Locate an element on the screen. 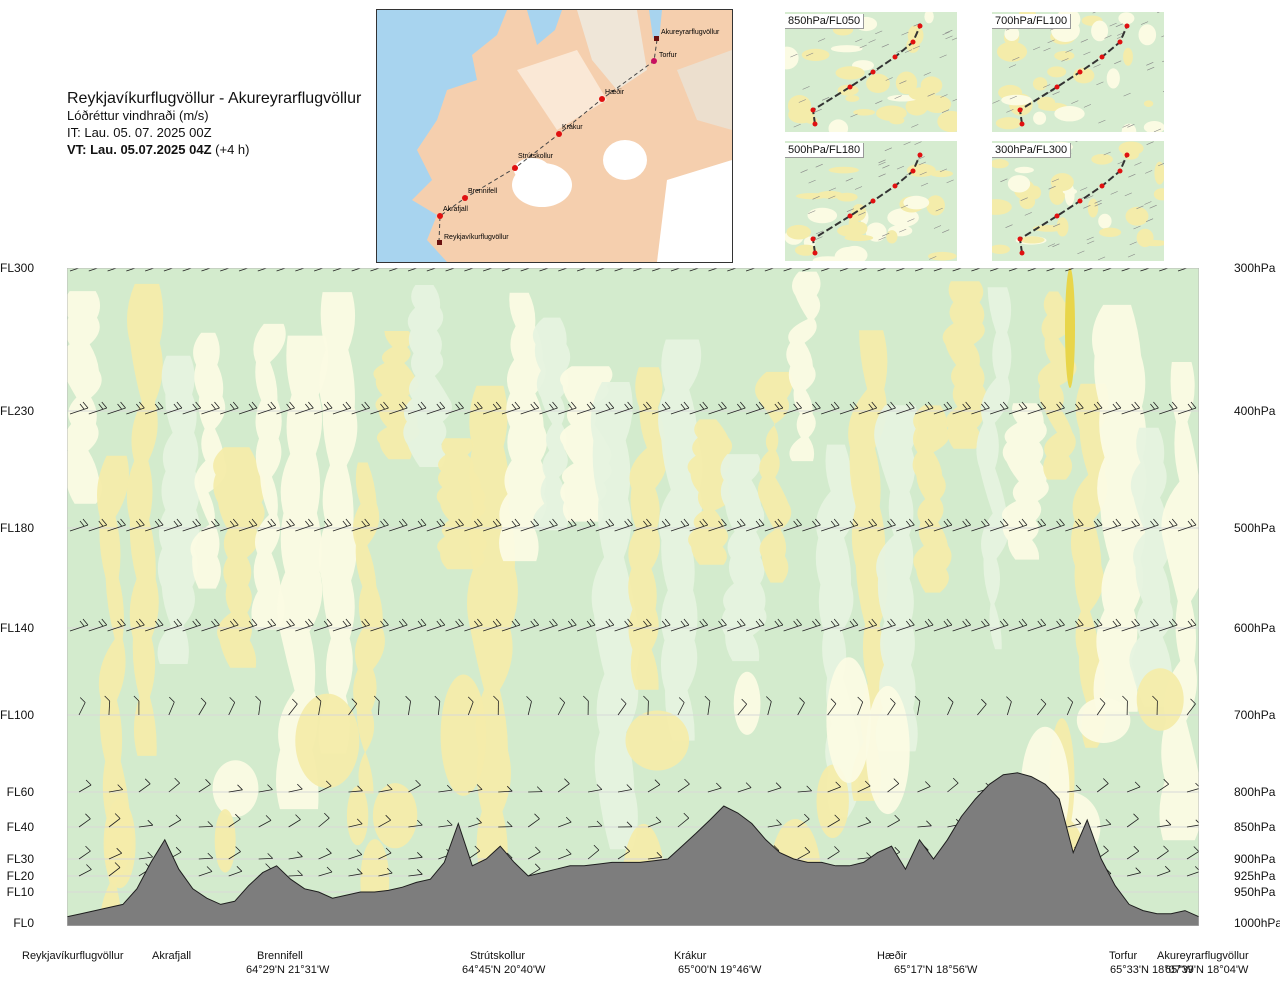 Image resolution: width=1280 pixels, height=981 pixels. hpa-label-950hpa: 950hPa is located at coordinates (1255, 892).